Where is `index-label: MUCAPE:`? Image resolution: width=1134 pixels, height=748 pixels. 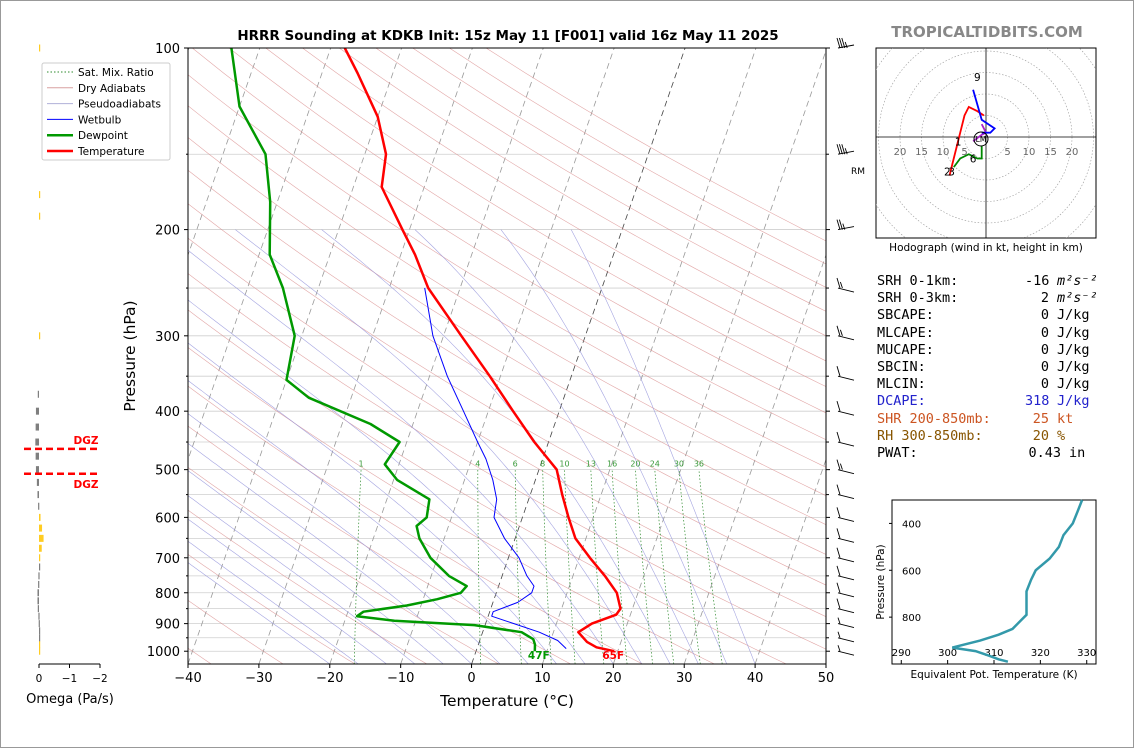
index-label: MUCAPE: is located at coordinates (905, 349).